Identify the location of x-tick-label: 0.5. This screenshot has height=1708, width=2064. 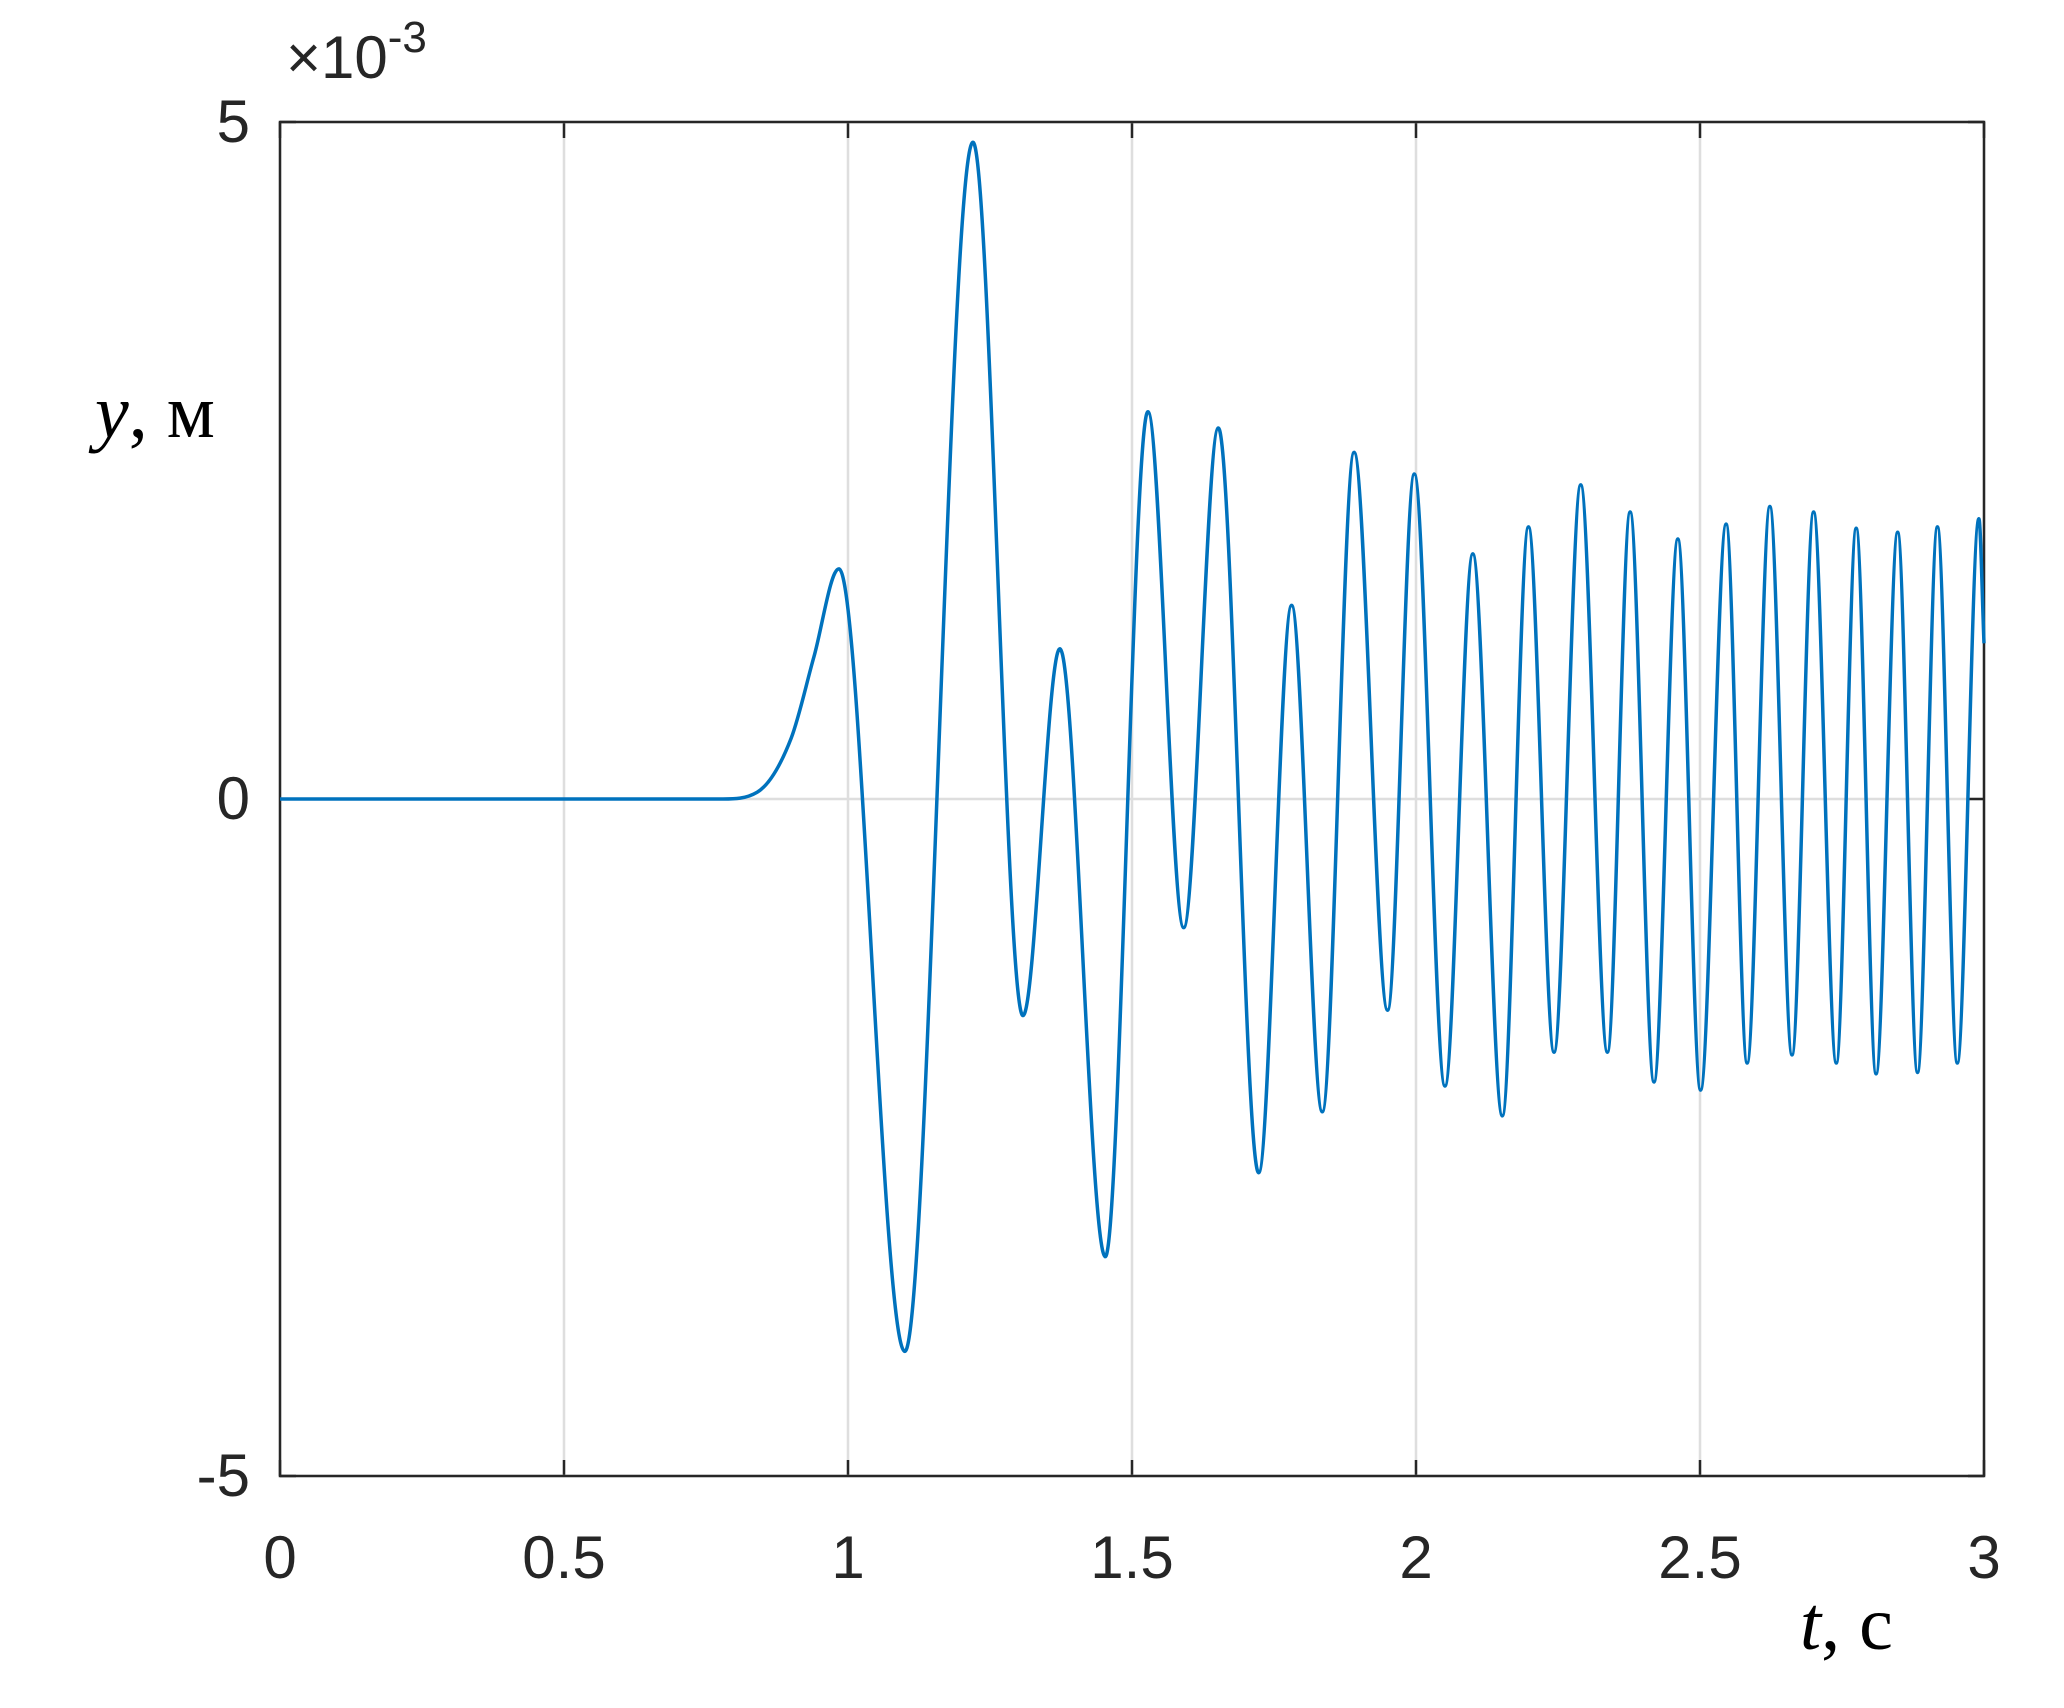
(563, 1557).